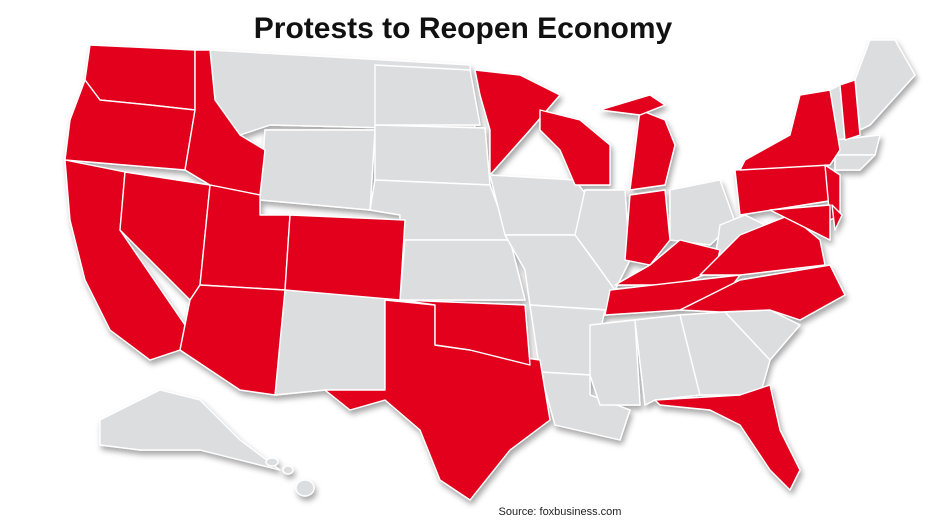 This screenshot has height=523, width=931. What do you see at coordinates (463, 28) in the screenshot?
I see `map-title: Protests to Reopen Economy` at bounding box center [463, 28].